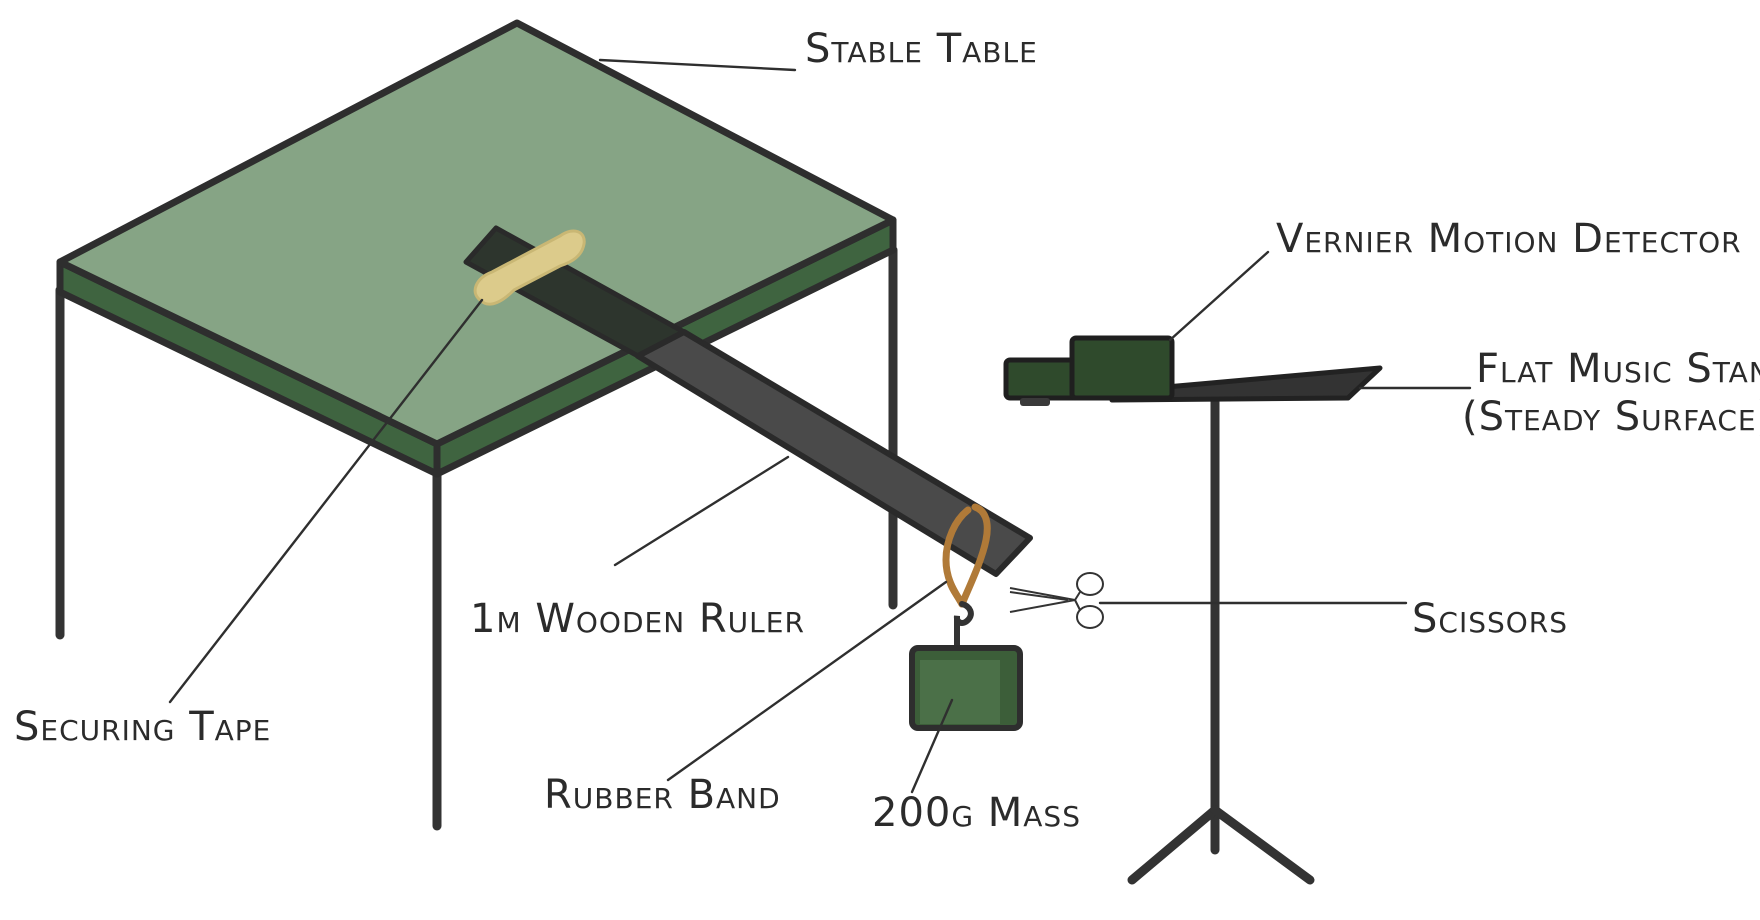 This screenshot has height=920, width=1760. I want to click on label-mass: 200g Mass, so click(976, 813).